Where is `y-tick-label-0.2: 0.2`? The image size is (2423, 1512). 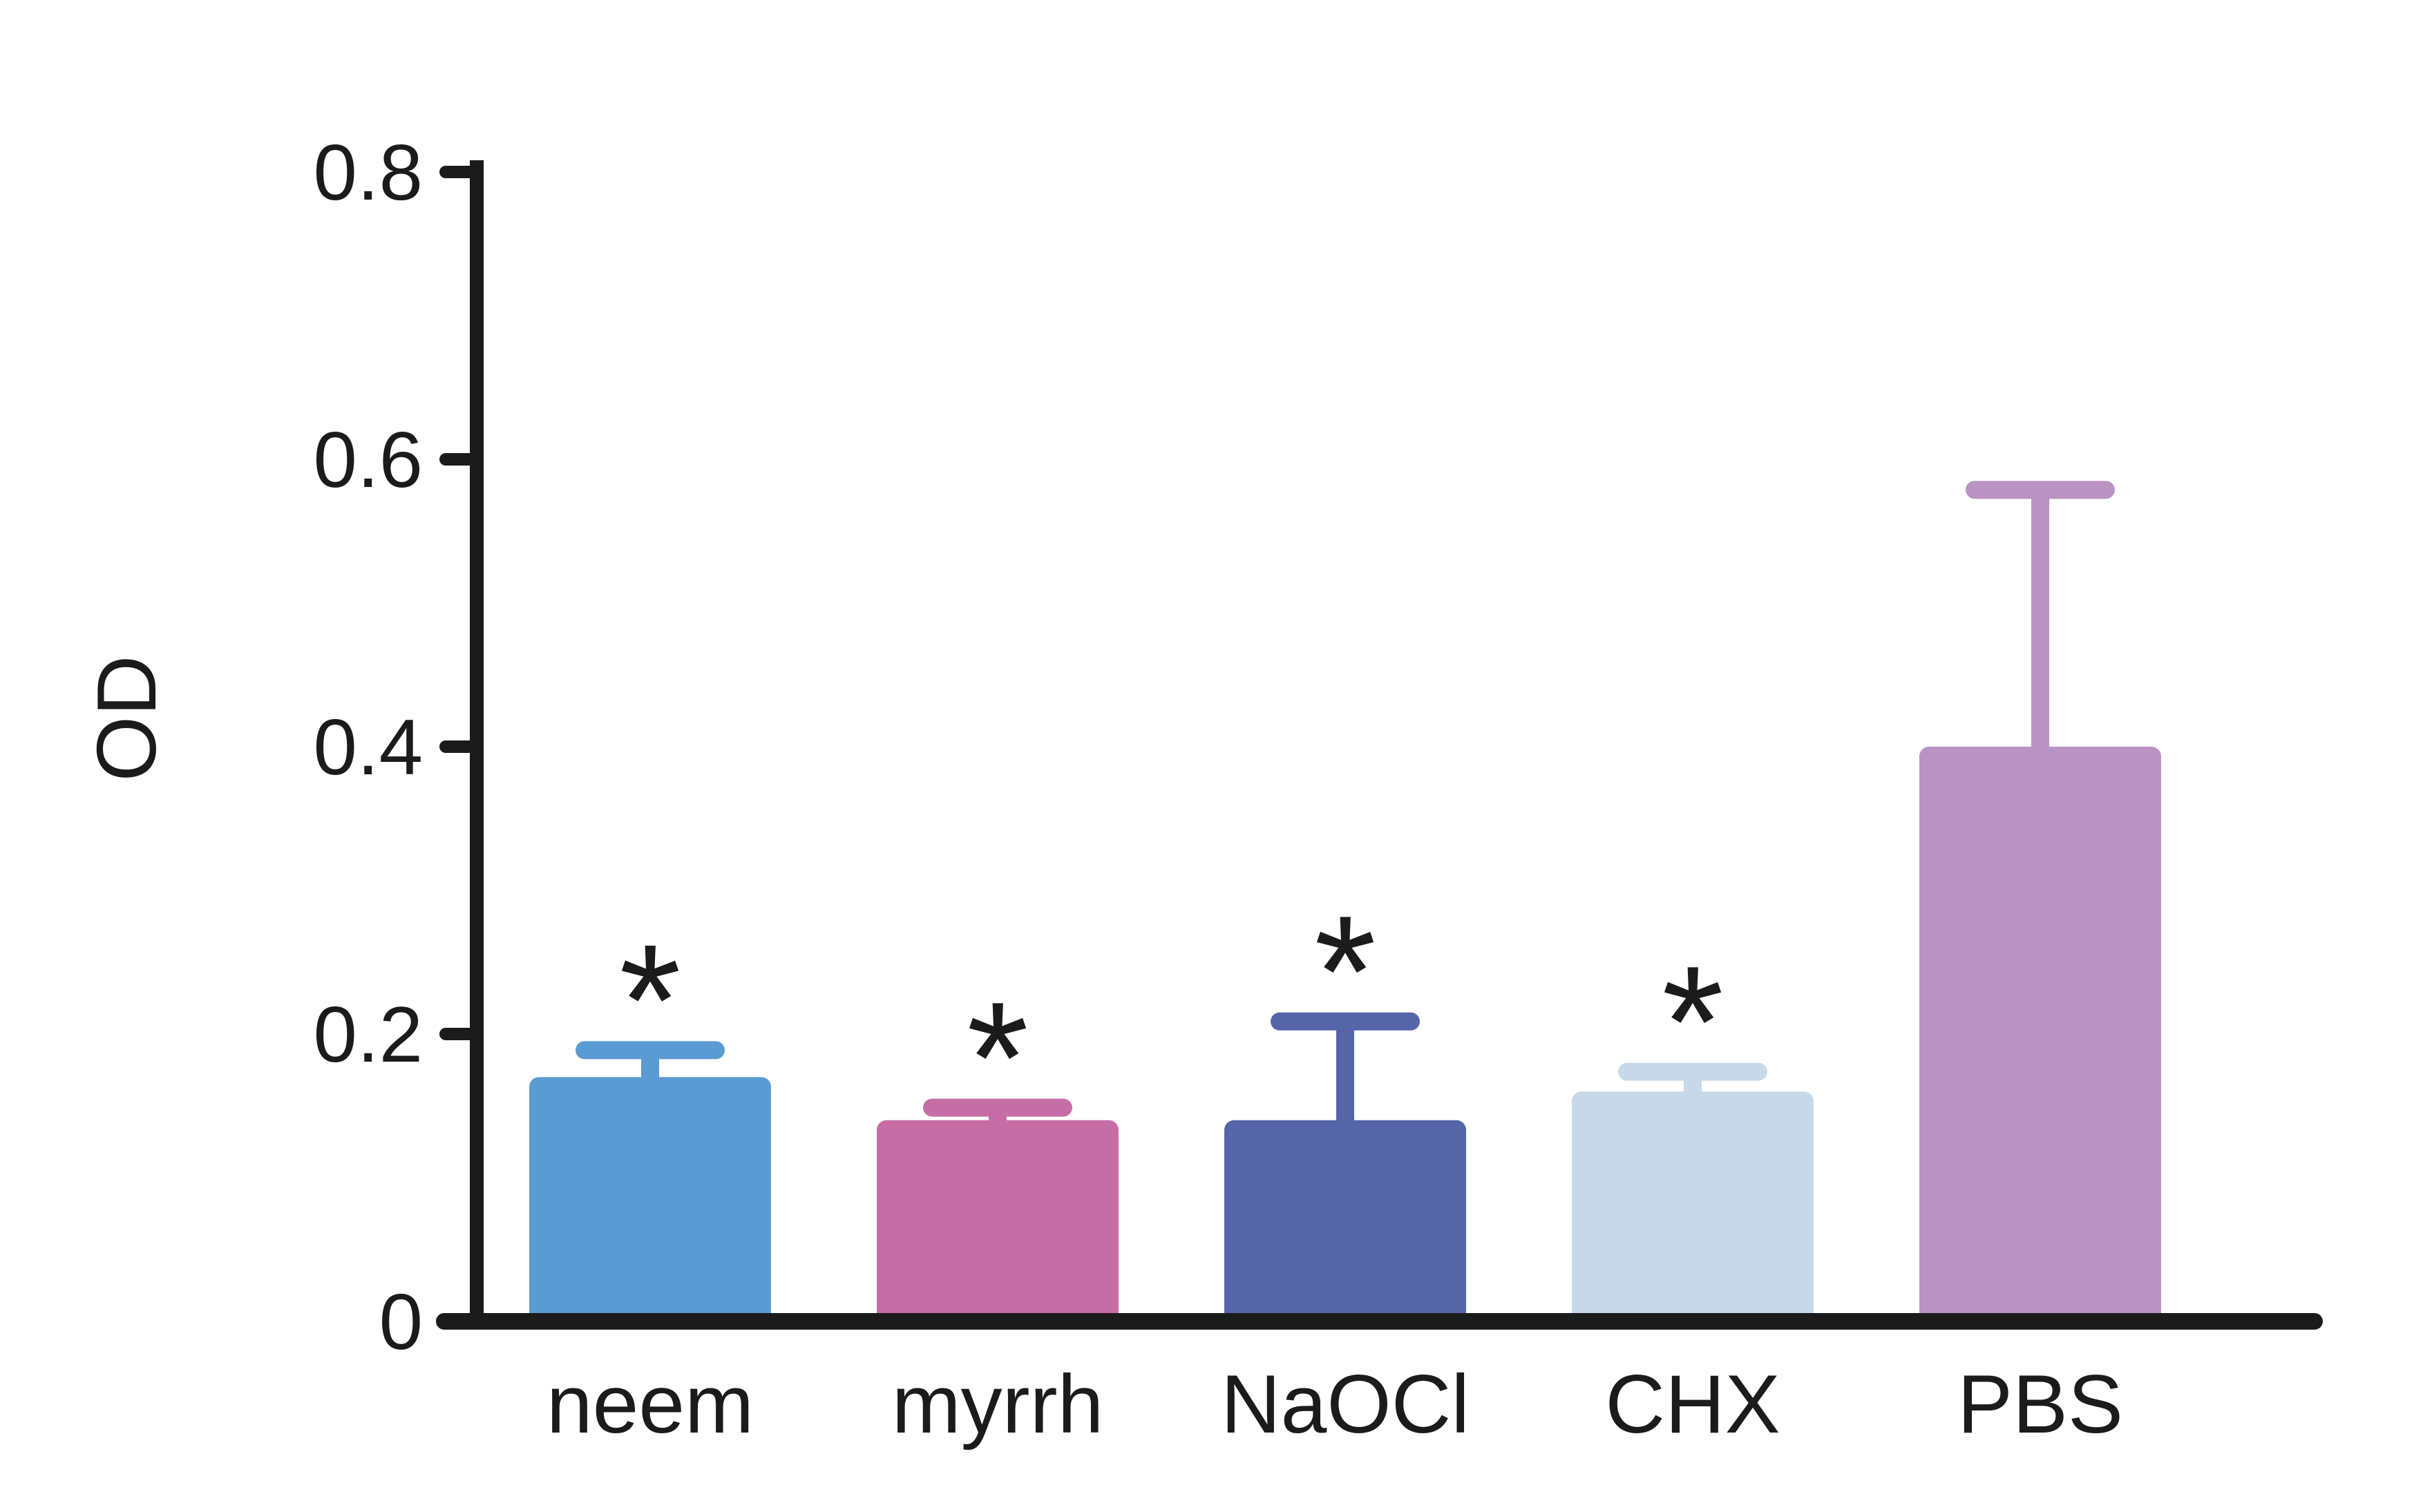 y-tick-label-0.2: 0.2 is located at coordinates (368, 1035).